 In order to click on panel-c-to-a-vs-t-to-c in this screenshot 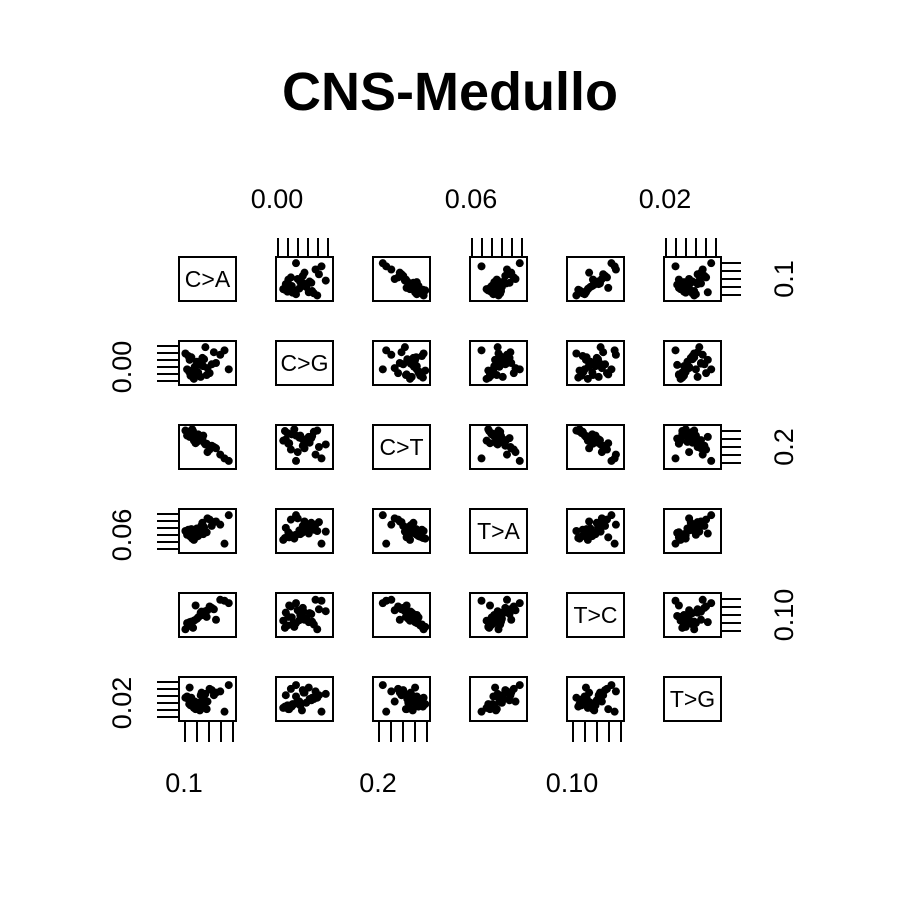, I will do `click(595, 279)`.